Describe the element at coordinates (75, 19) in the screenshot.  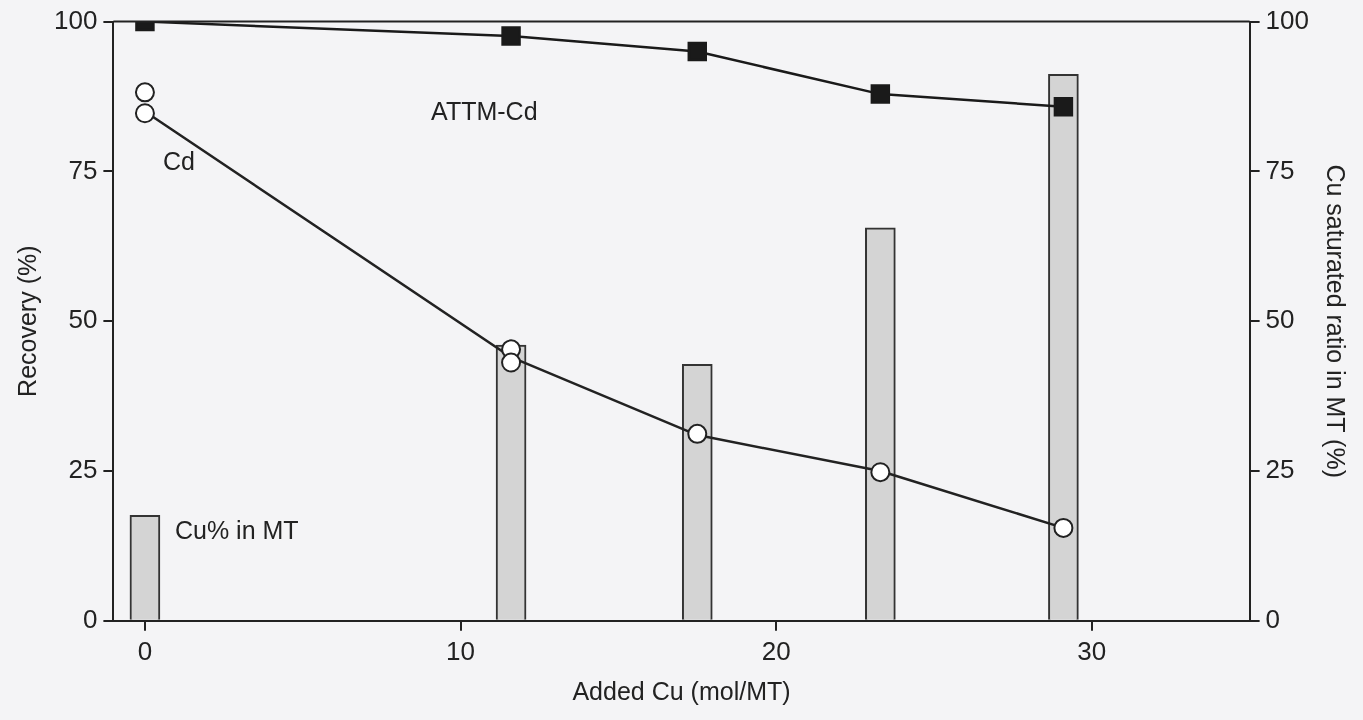
I see `y-tick-label: 100` at that location.